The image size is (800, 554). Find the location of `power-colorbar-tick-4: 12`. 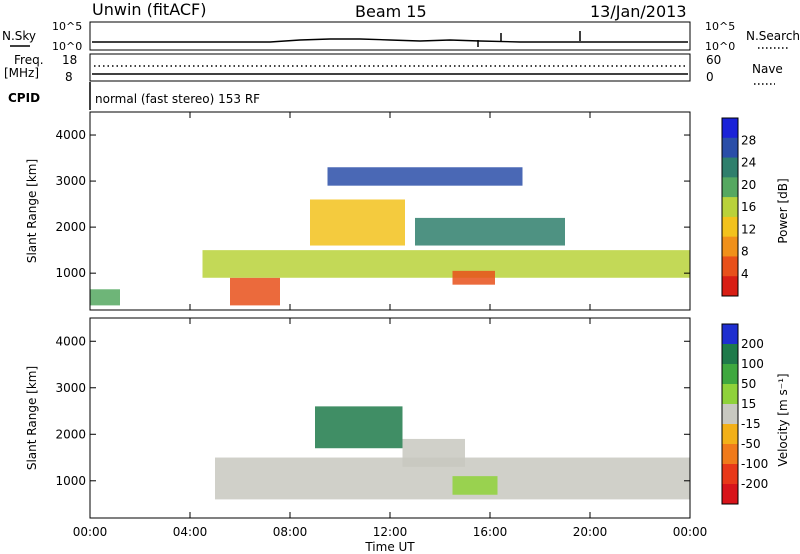

power-colorbar-tick-4: 12 is located at coordinates (748, 229).